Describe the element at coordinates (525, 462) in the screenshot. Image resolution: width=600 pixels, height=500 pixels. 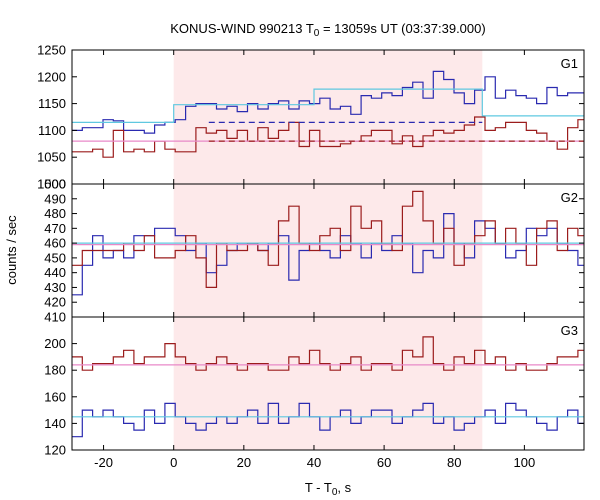
I see `x-tick-label: 100` at that location.